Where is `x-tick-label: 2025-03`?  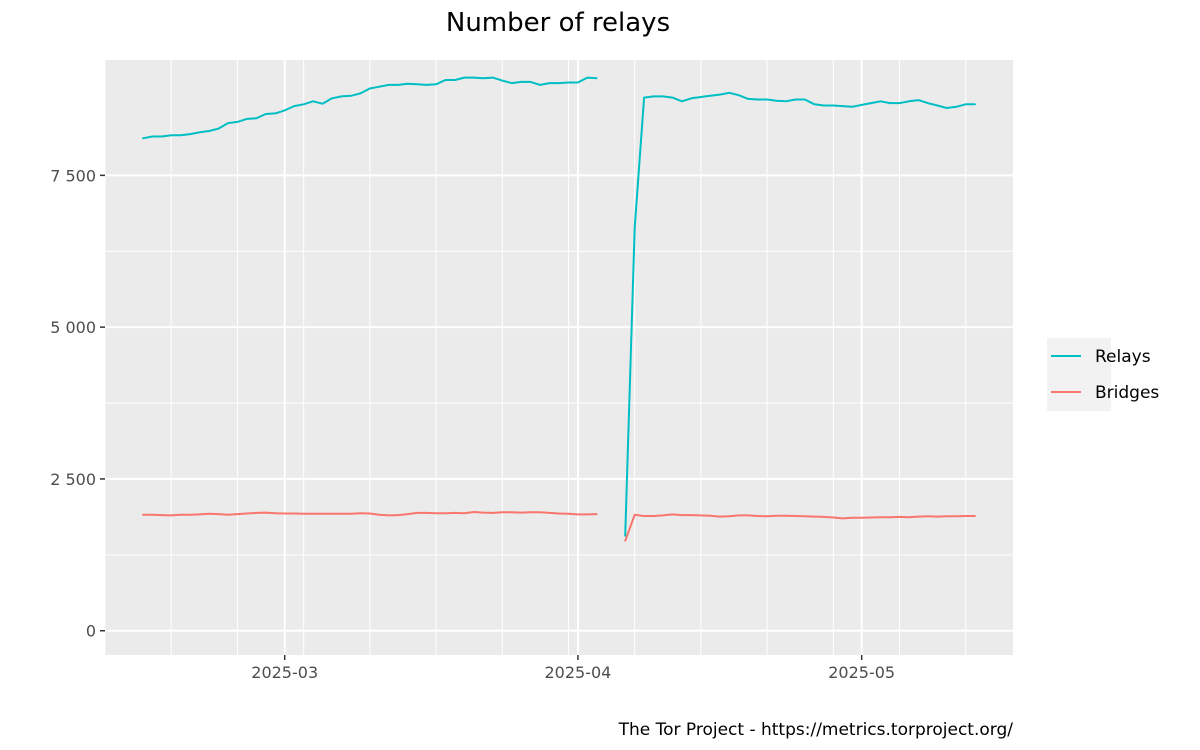 x-tick-label: 2025-03 is located at coordinates (284, 672).